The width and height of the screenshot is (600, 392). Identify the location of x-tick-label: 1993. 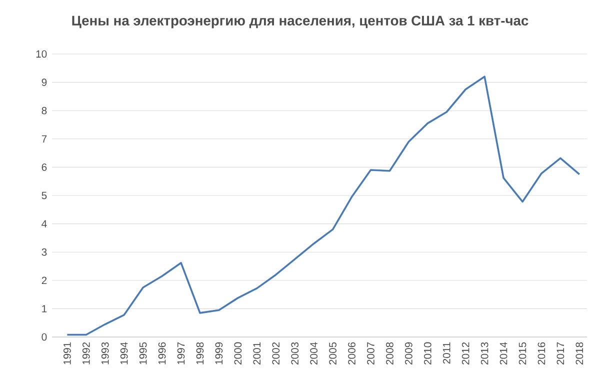
(105, 353).